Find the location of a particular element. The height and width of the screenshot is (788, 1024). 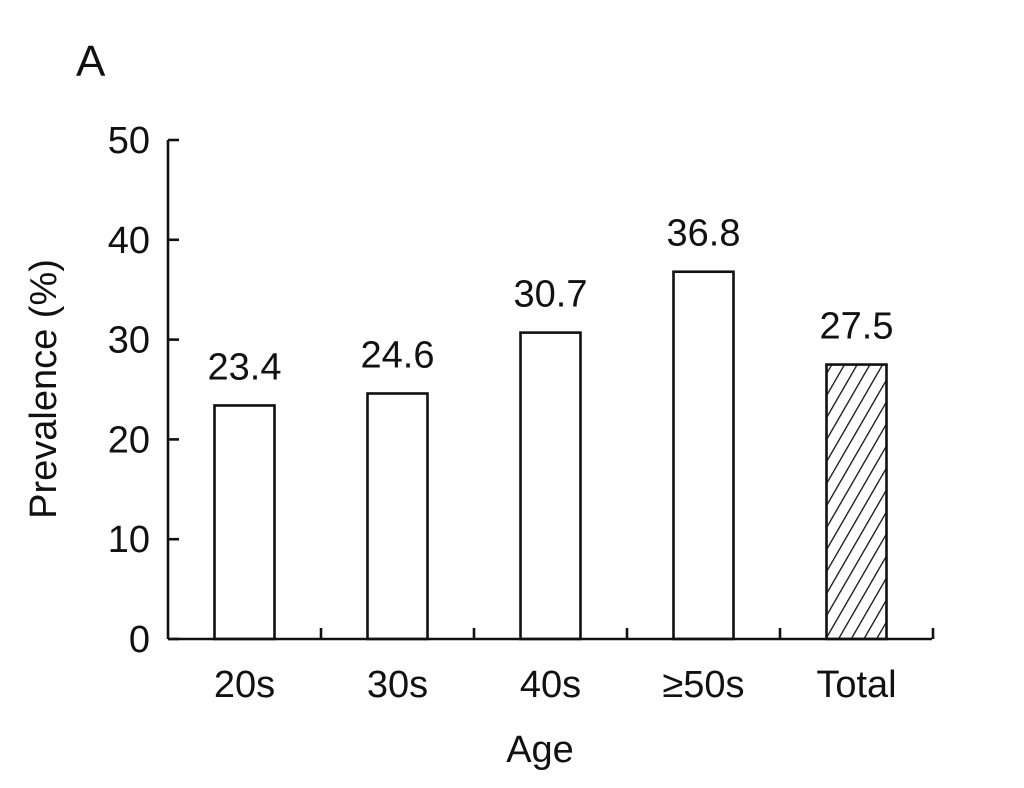

panel-label: A is located at coordinates (91, 61).